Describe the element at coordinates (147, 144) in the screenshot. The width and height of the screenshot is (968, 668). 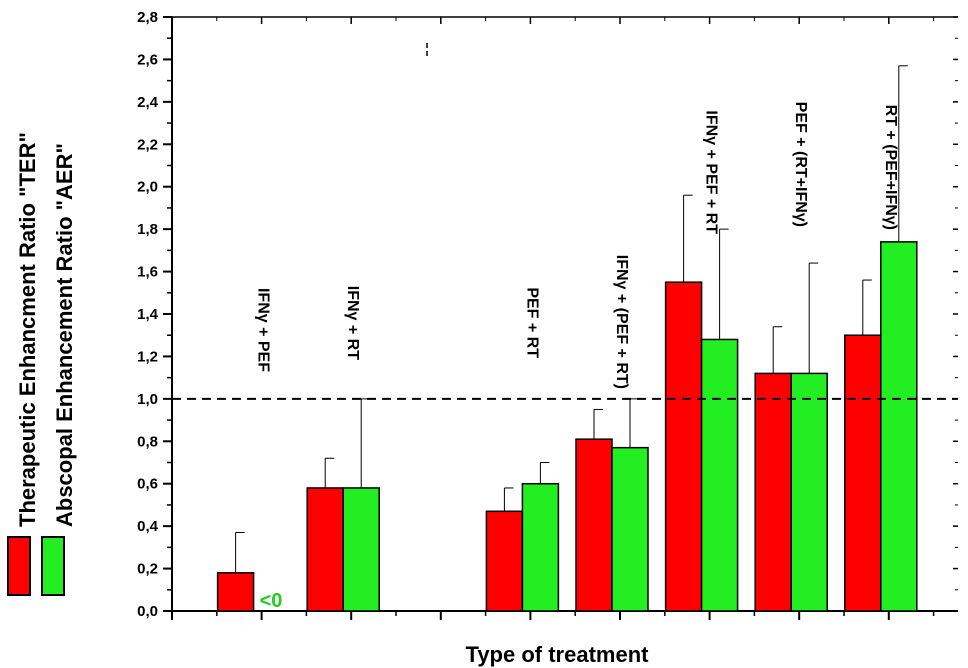
I see `y-tick-label: 2,2` at that location.